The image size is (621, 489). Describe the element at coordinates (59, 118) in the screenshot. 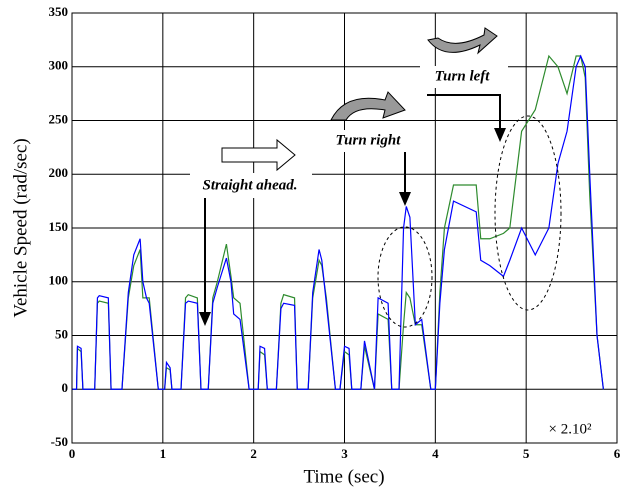

I see `y-tick-label: 250` at that location.